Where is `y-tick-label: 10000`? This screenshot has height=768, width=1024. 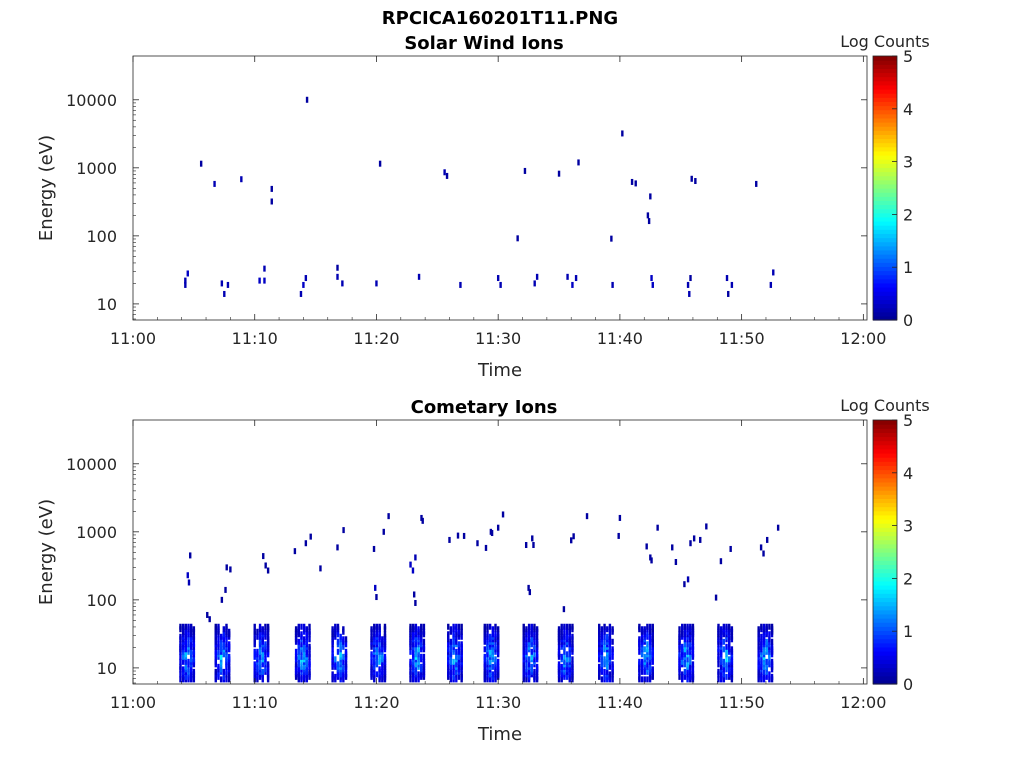 y-tick-label: 10000 is located at coordinates (91, 464).